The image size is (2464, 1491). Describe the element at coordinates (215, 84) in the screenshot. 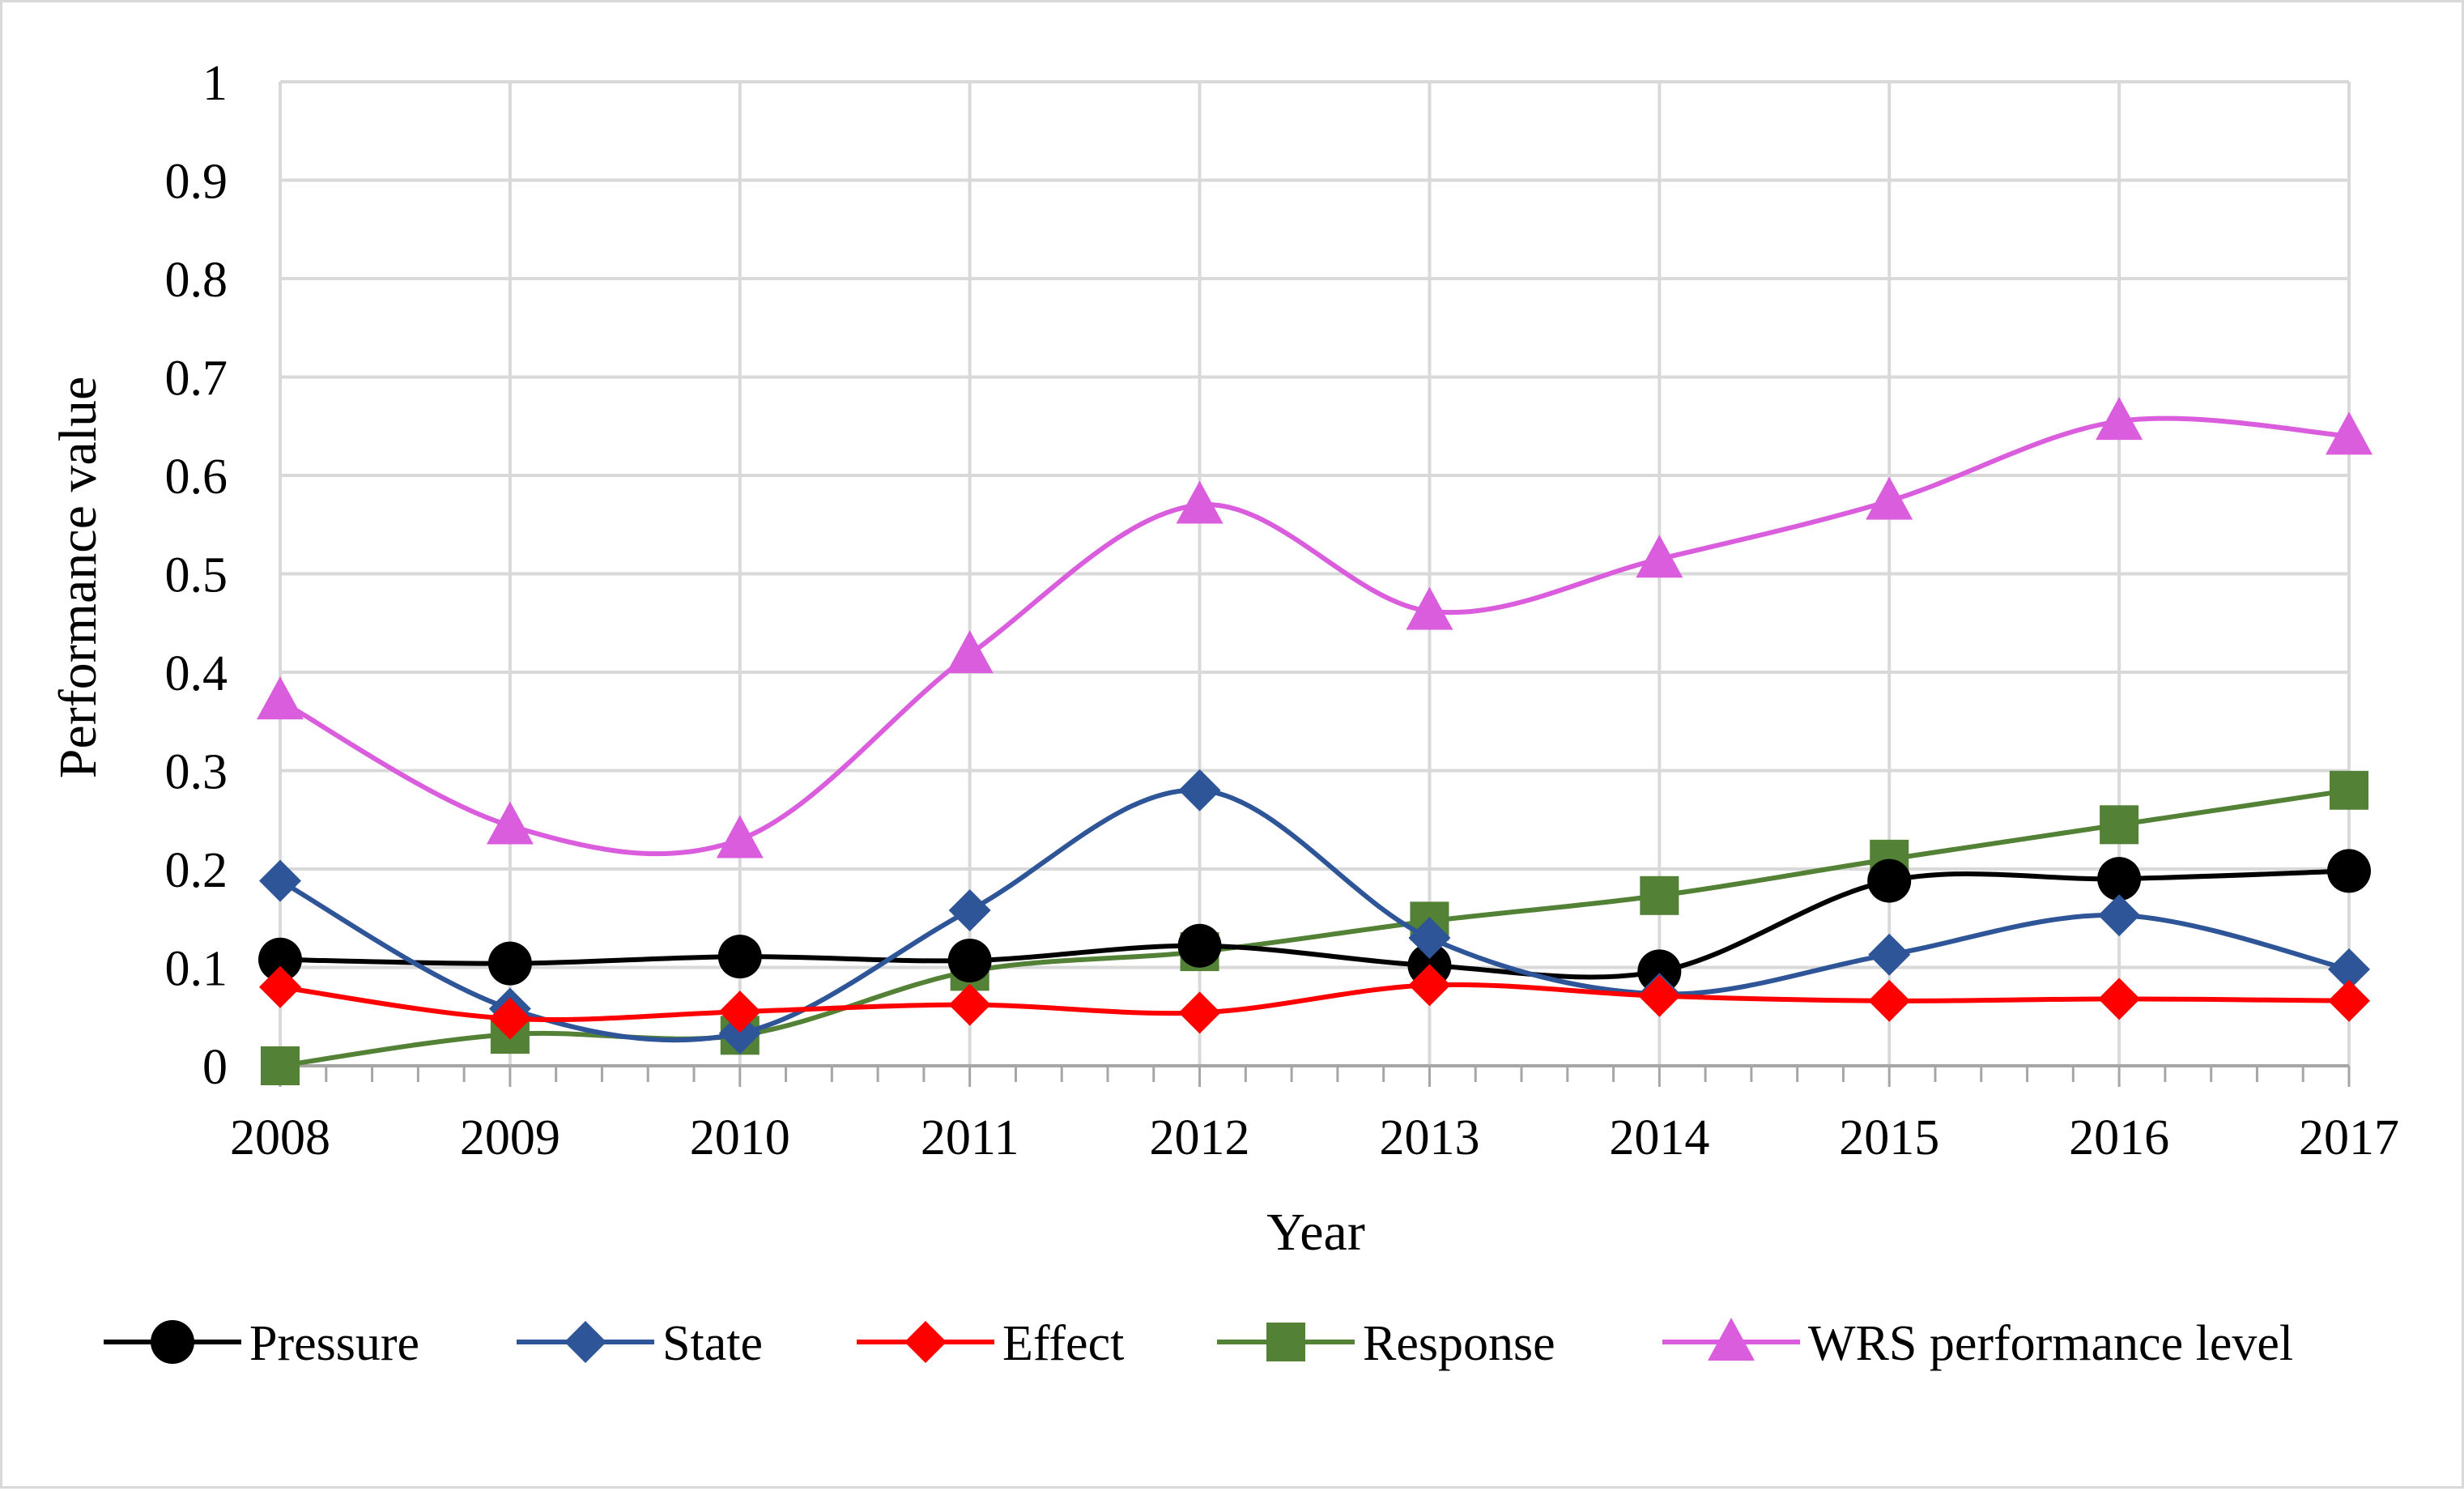

I see `y-tick-label: 1` at that location.